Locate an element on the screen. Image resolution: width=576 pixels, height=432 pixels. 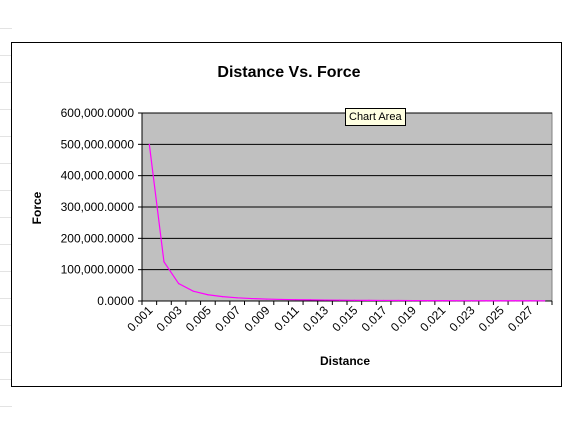
x-tick-label: 0.023 is located at coordinates (461, 318).